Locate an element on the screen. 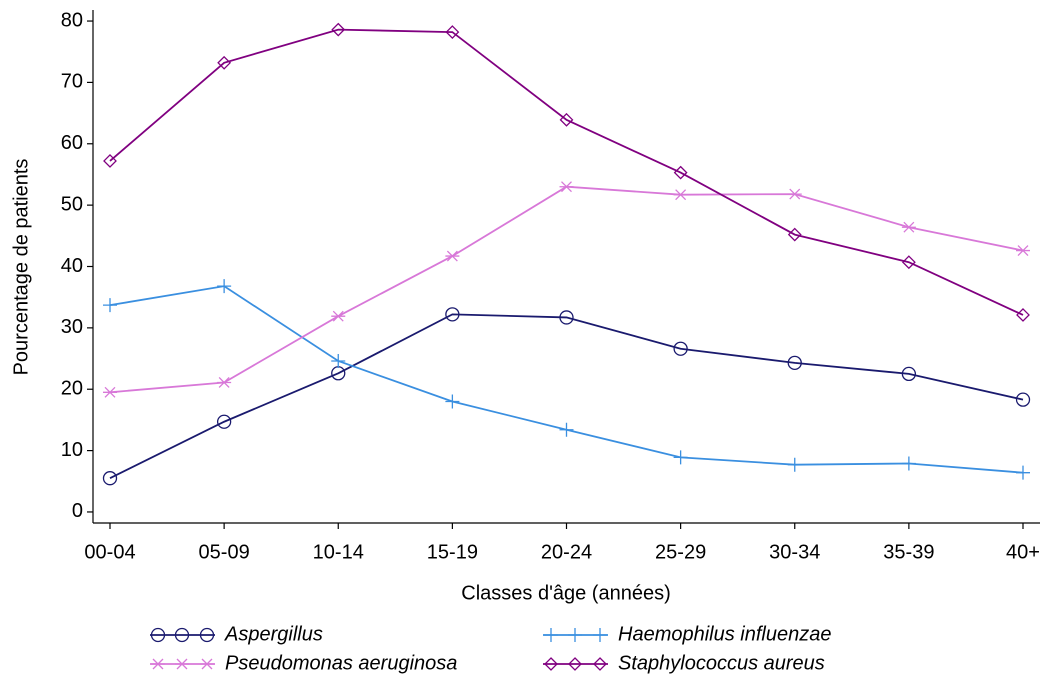 The width and height of the screenshot is (1044, 679). x-tick-label: 10-14 is located at coordinates (338, 552).